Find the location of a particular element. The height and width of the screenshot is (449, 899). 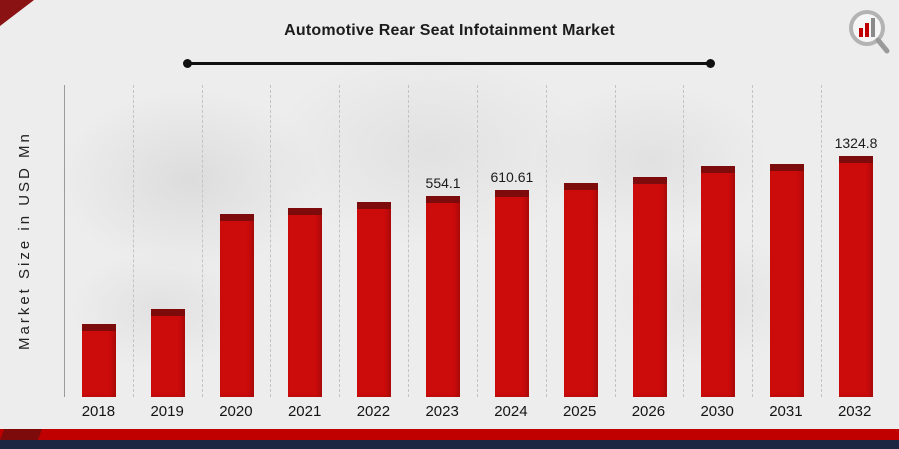

x-axis-label: 2020 is located at coordinates (236, 411).